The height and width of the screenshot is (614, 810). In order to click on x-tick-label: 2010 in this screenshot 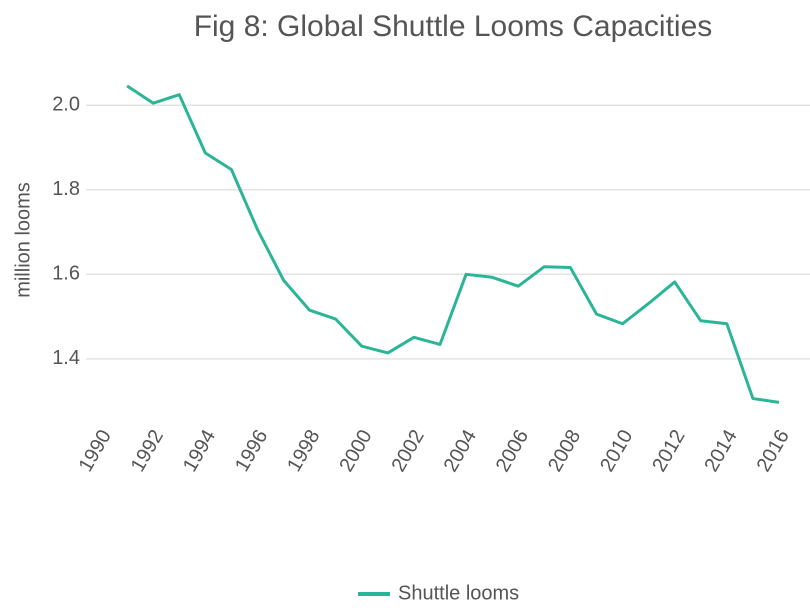, I will do `click(616, 451)`.